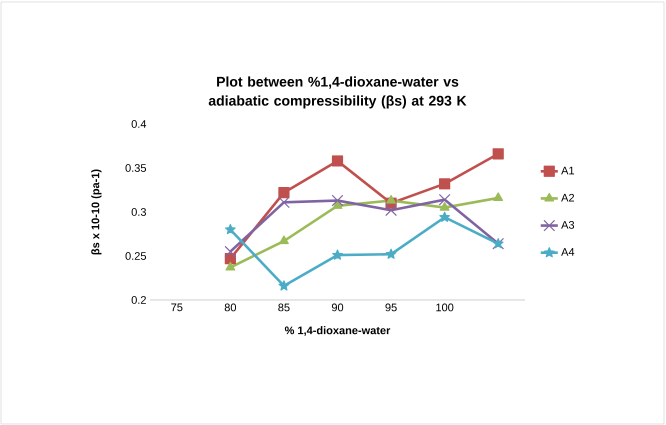 This screenshot has width=666, height=425. What do you see at coordinates (391, 308) in the screenshot?
I see `x-tick-label: 95` at bounding box center [391, 308].